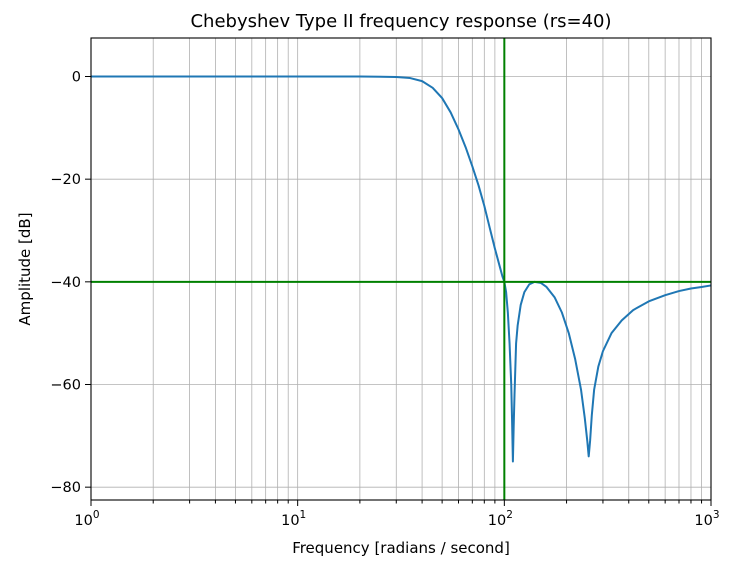 The height and width of the screenshot is (561, 748). What do you see at coordinates (65, 386) in the screenshot?
I see `y-tick-label: −60` at bounding box center [65, 386].